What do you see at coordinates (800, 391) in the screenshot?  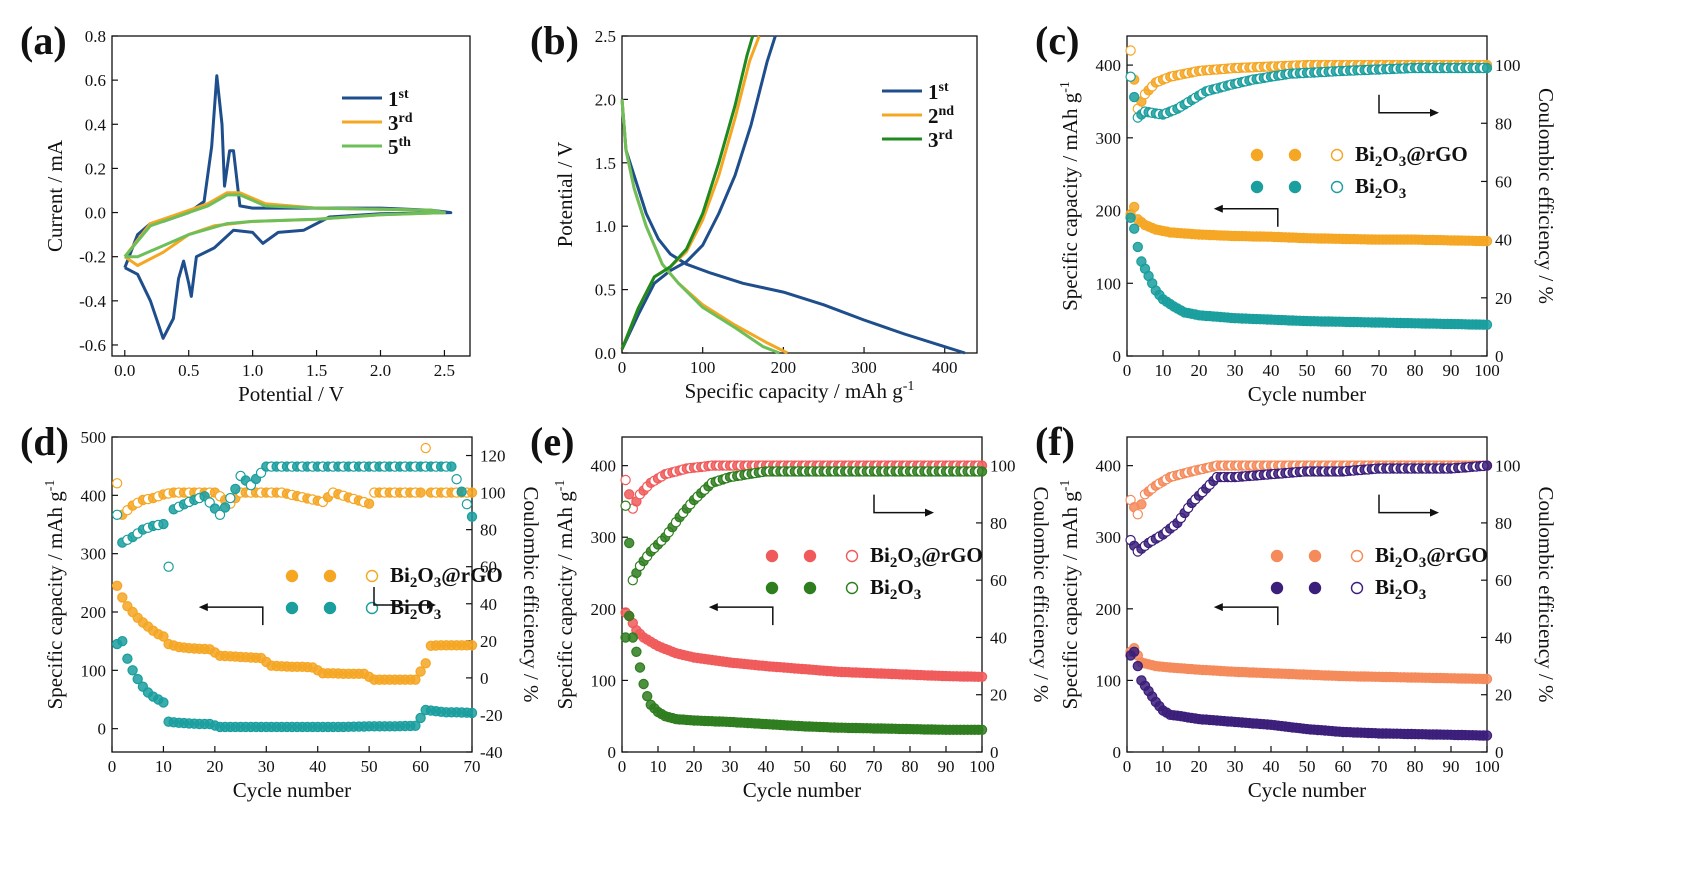 I see `x-axis-label: Specific capacity / mAh g-1` at bounding box center [800, 391].